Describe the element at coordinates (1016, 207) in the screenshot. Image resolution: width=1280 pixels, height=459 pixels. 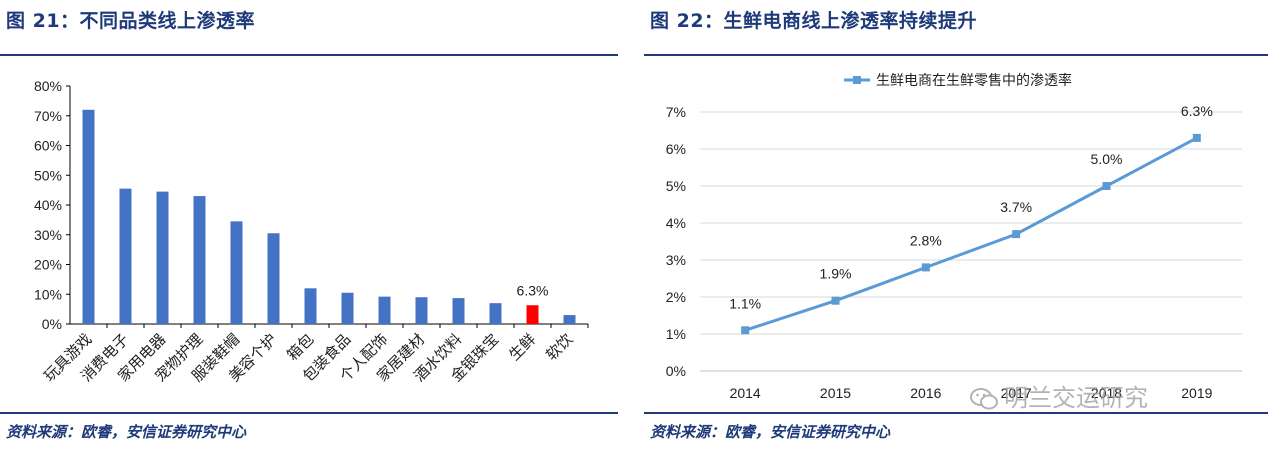
I see `data-label: 3.7%` at that location.